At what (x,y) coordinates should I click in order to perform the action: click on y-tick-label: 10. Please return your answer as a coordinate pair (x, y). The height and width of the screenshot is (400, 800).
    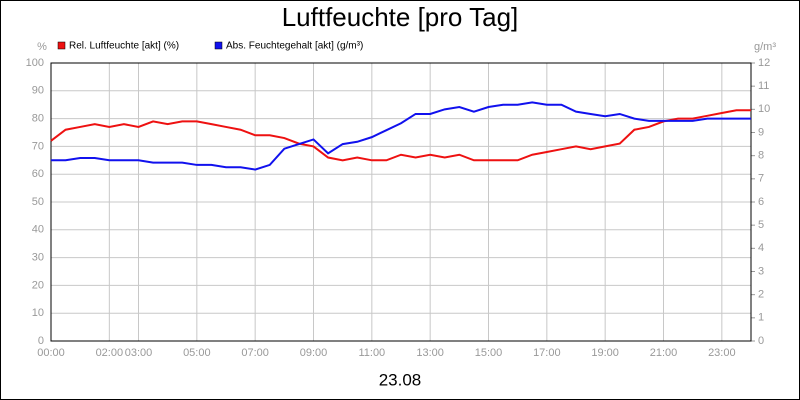
    Looking at the image, I should click on (38, 313).